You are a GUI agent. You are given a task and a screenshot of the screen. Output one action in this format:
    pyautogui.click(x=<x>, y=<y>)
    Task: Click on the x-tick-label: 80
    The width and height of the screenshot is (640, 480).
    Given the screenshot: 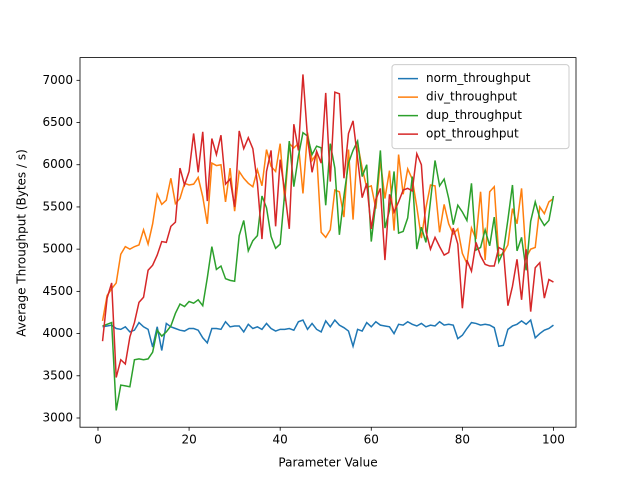 What is the action you would take?
    pyautogui.click(x=462, y=440)
    